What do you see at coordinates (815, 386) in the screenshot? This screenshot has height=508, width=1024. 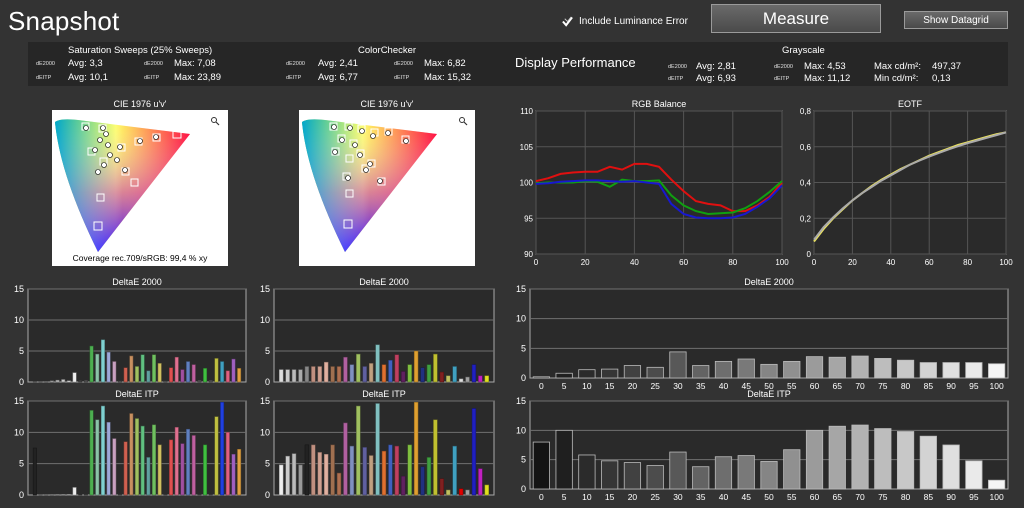 I see `xtick-label-gs2000: 60` at bounding box center [815, 386].